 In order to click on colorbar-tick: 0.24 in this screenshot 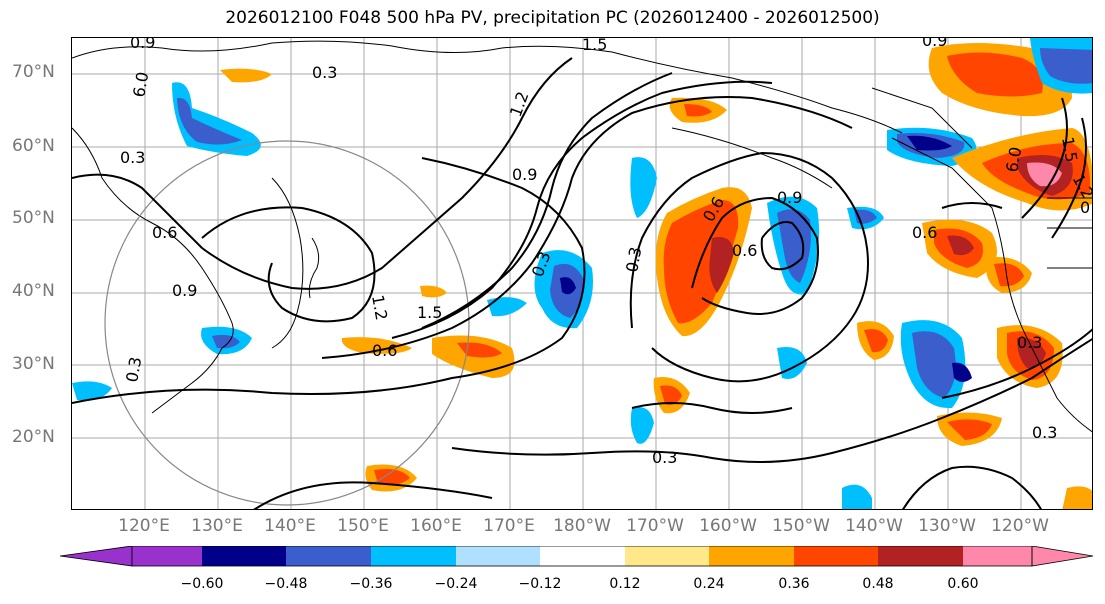, I will do `click(709, 584)`.